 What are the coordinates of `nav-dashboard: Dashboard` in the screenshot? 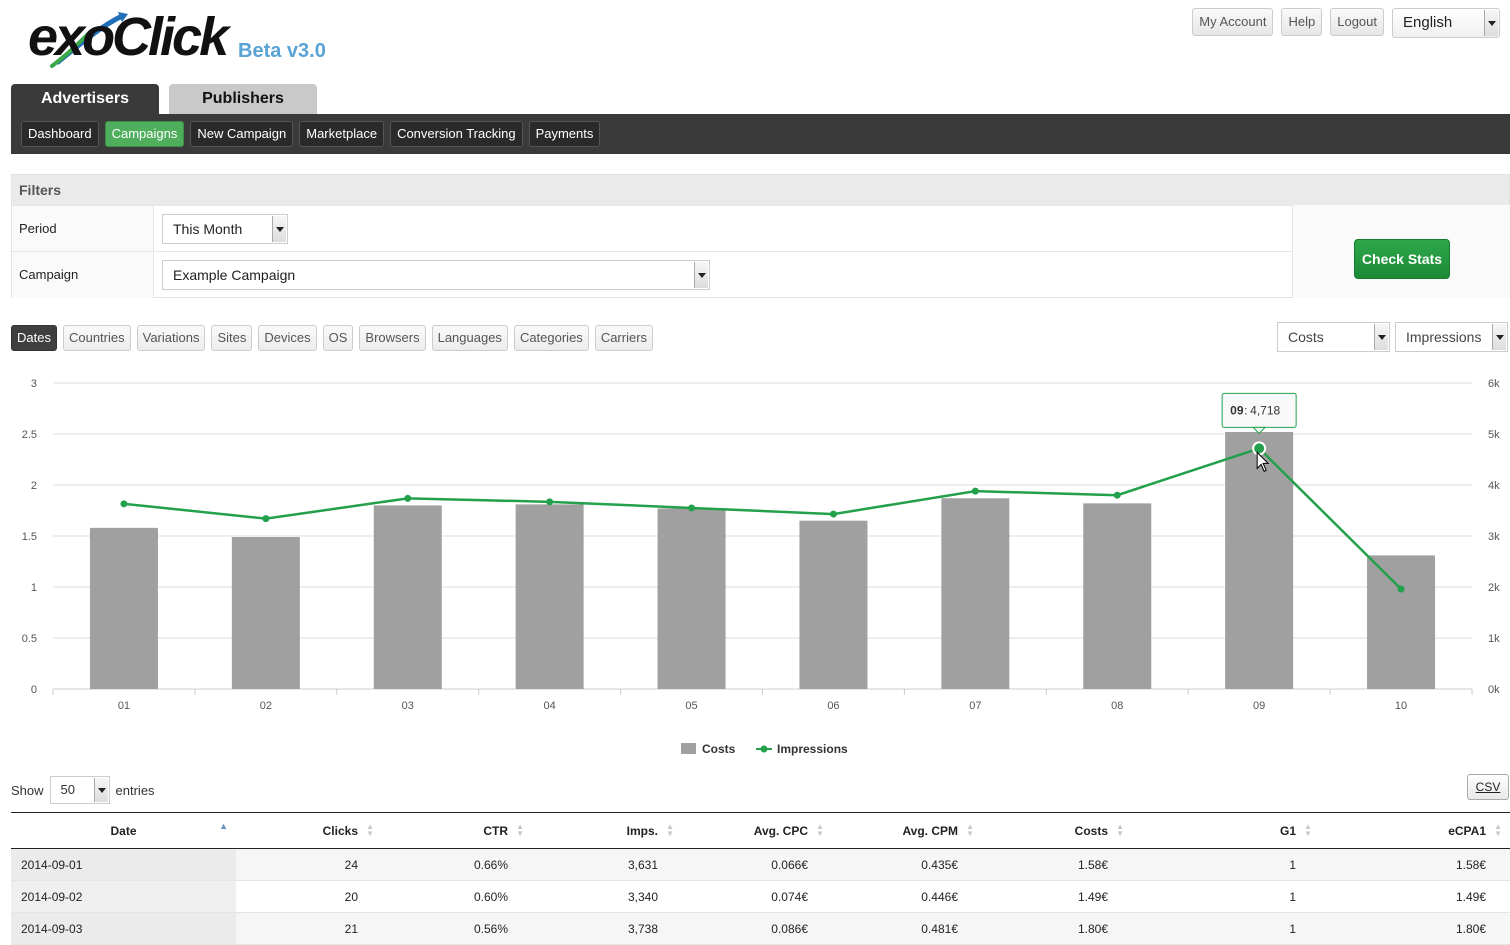 It's located at (60, 134).